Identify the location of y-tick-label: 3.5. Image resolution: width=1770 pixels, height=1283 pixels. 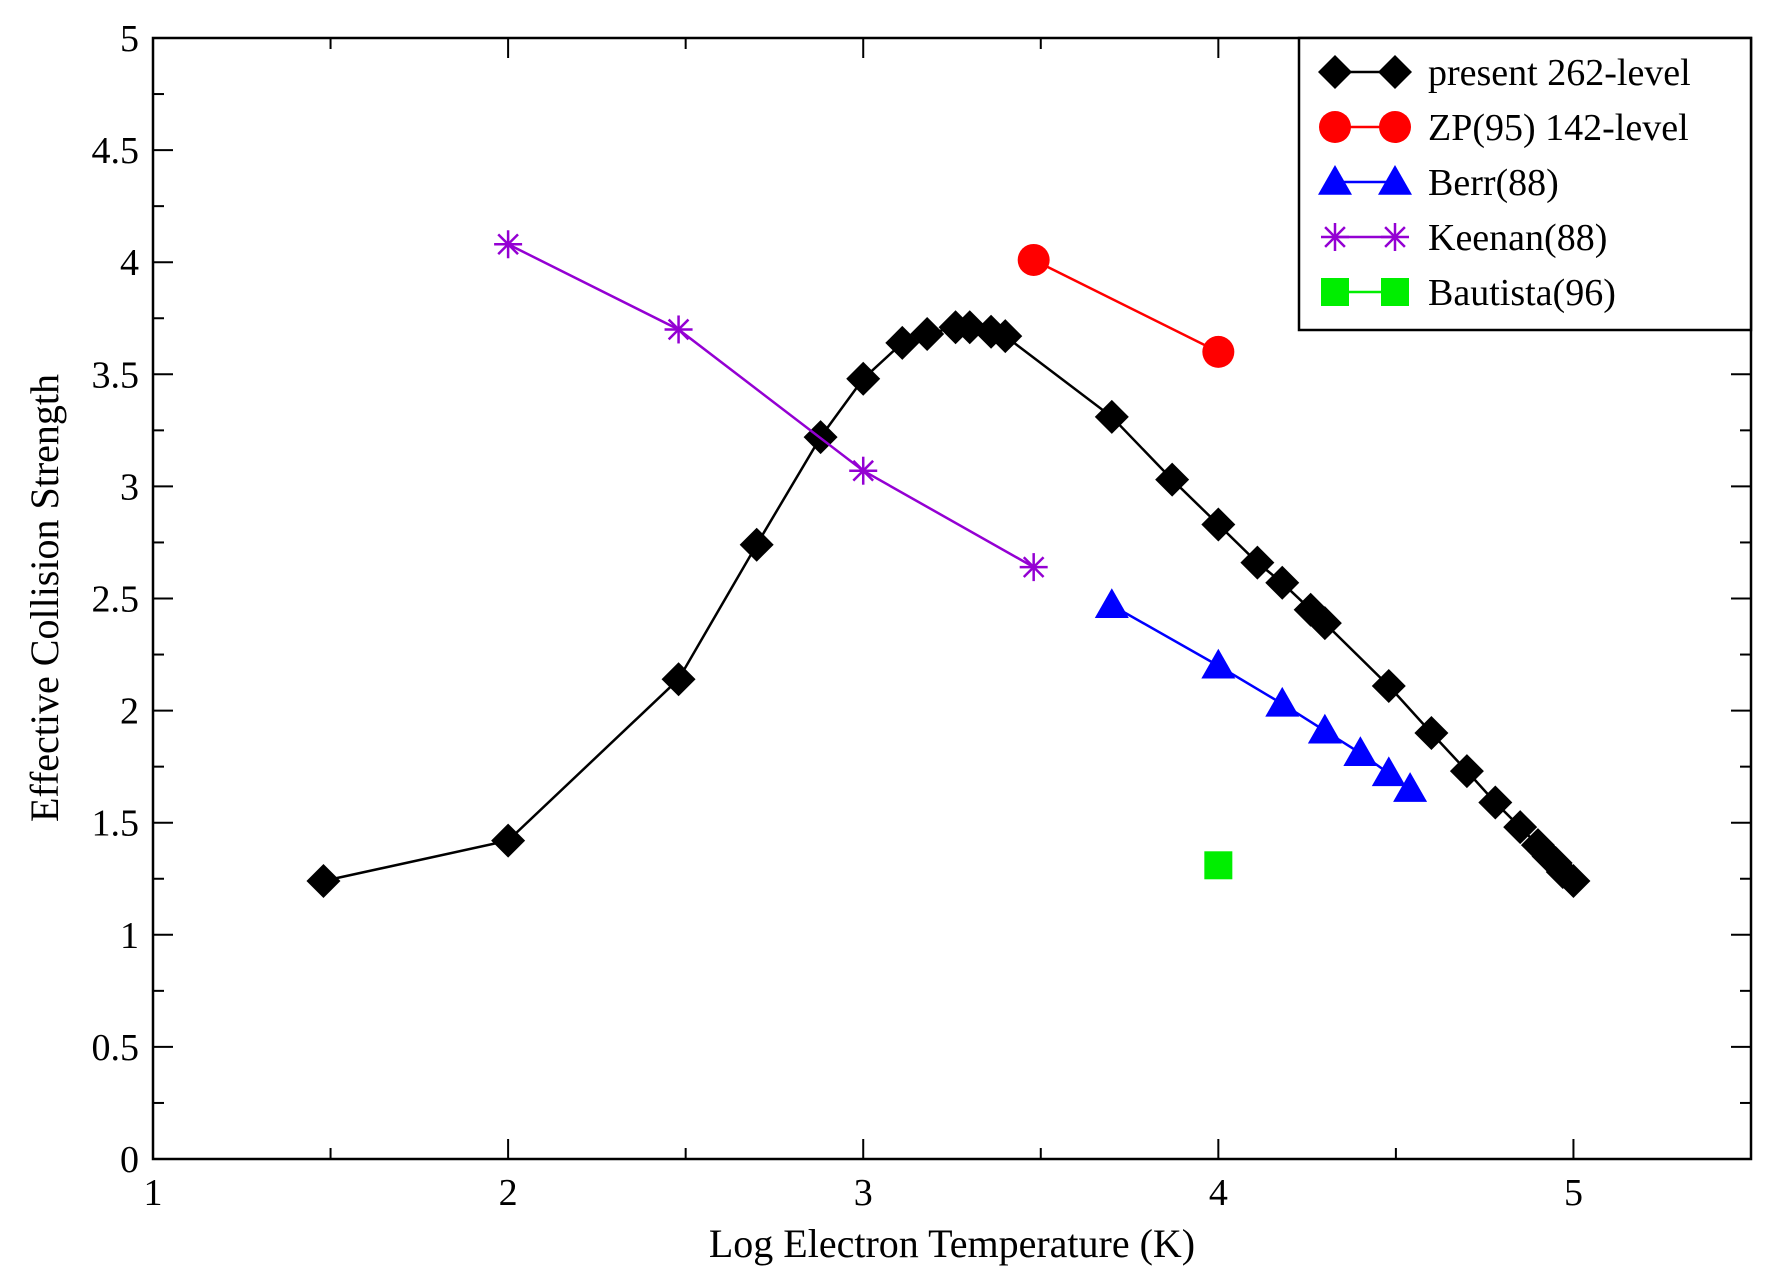
(116, 375).